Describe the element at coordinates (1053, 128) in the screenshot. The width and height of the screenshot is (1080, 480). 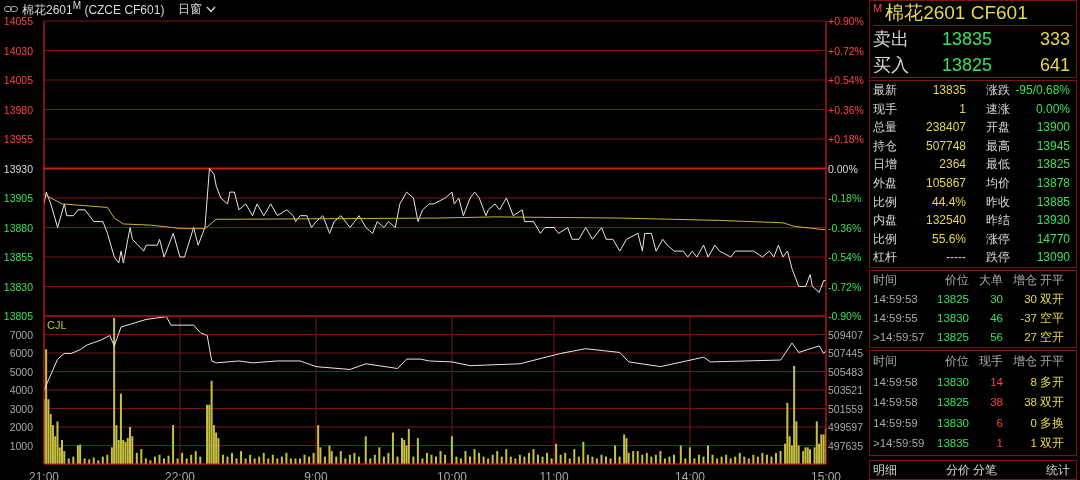
I see `text: 13900` at that location.